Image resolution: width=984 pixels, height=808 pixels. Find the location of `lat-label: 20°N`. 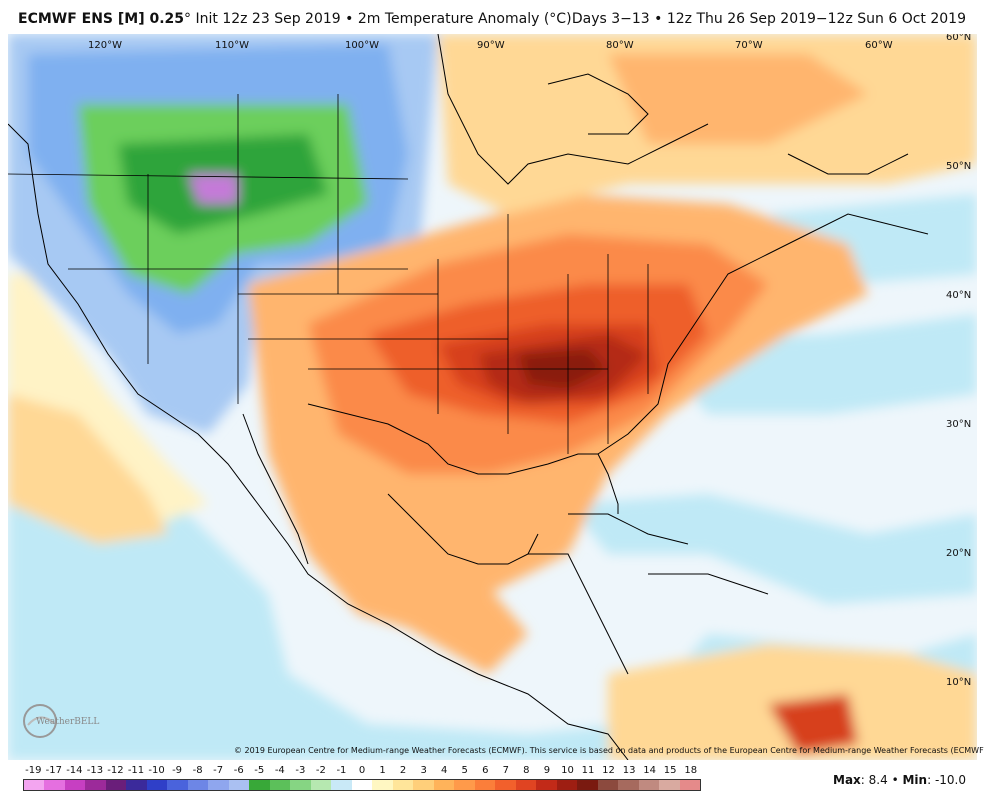

lat-label: 20°N is located at coordinates (958, 553).